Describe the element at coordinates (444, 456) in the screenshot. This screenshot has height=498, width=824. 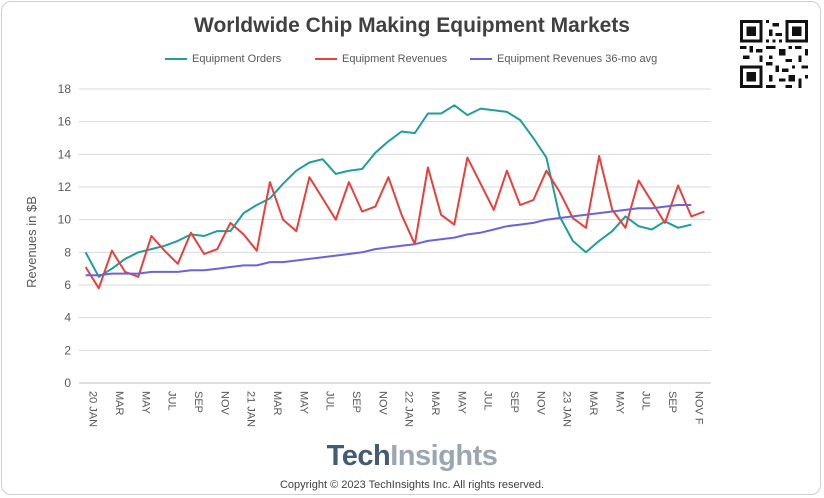
I see `logo-insights: Insights` at that location.